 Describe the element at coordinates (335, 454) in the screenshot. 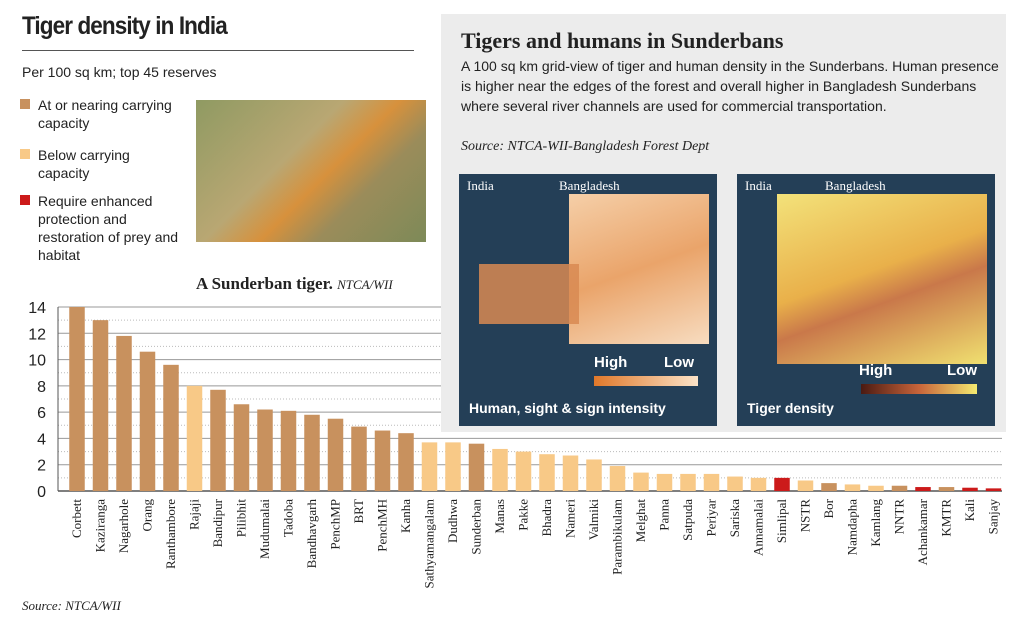

I see `bar-penchmp` at that location.